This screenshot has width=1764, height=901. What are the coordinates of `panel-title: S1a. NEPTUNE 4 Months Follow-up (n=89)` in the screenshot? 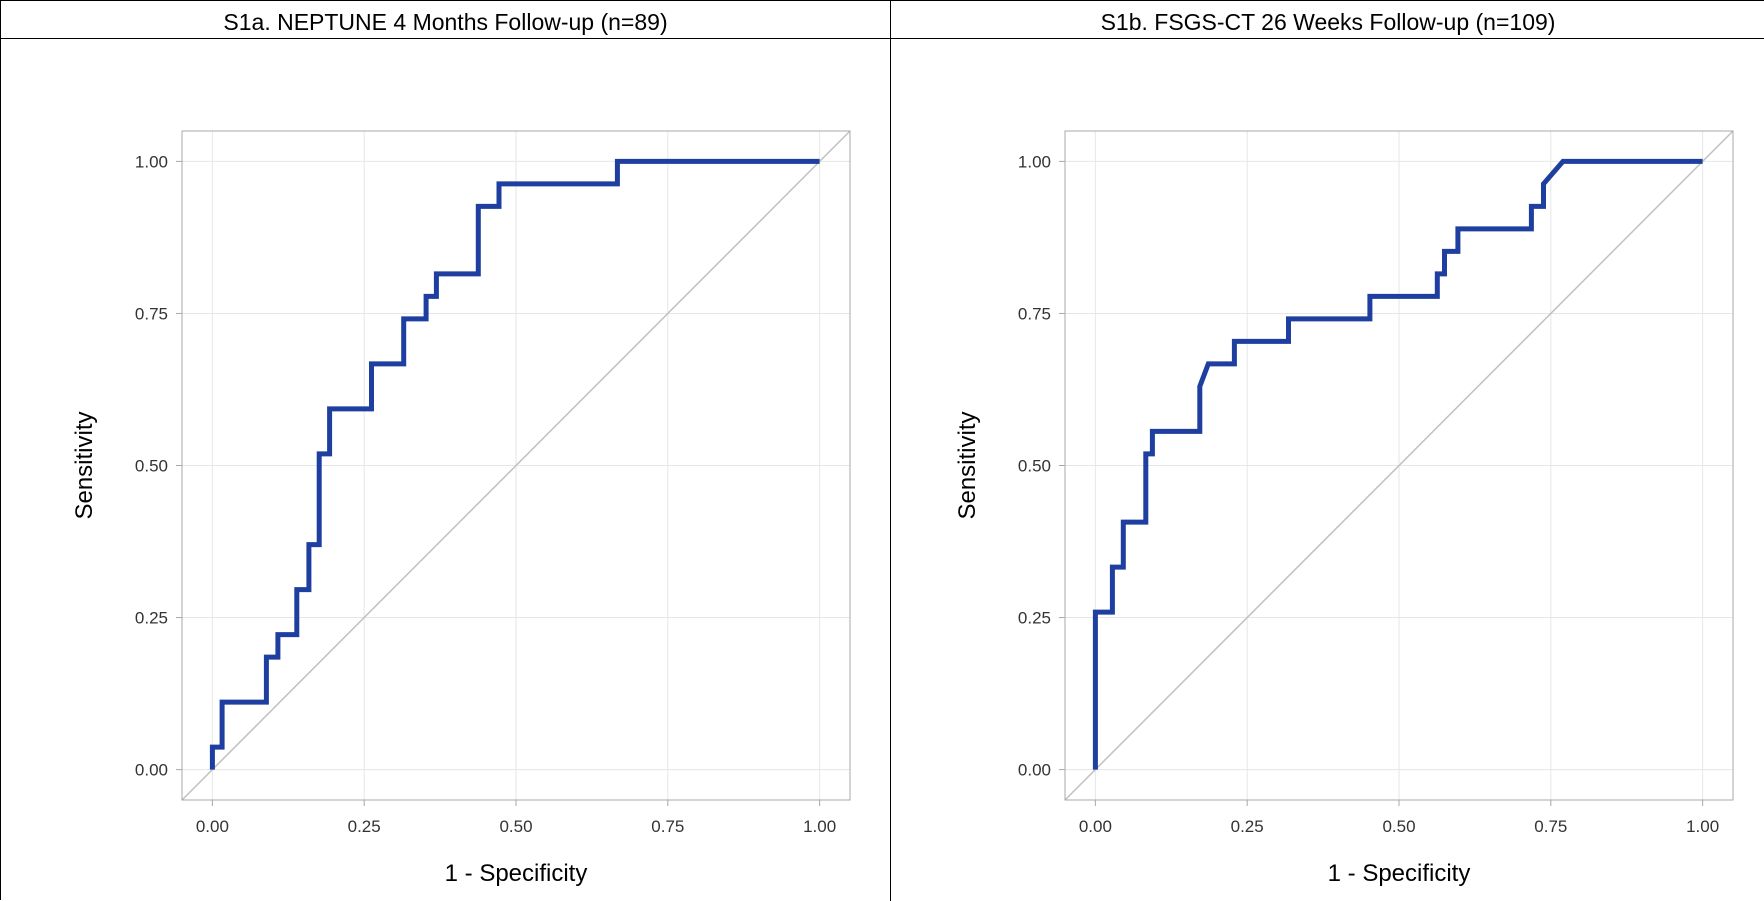 It's located at (445, 20).